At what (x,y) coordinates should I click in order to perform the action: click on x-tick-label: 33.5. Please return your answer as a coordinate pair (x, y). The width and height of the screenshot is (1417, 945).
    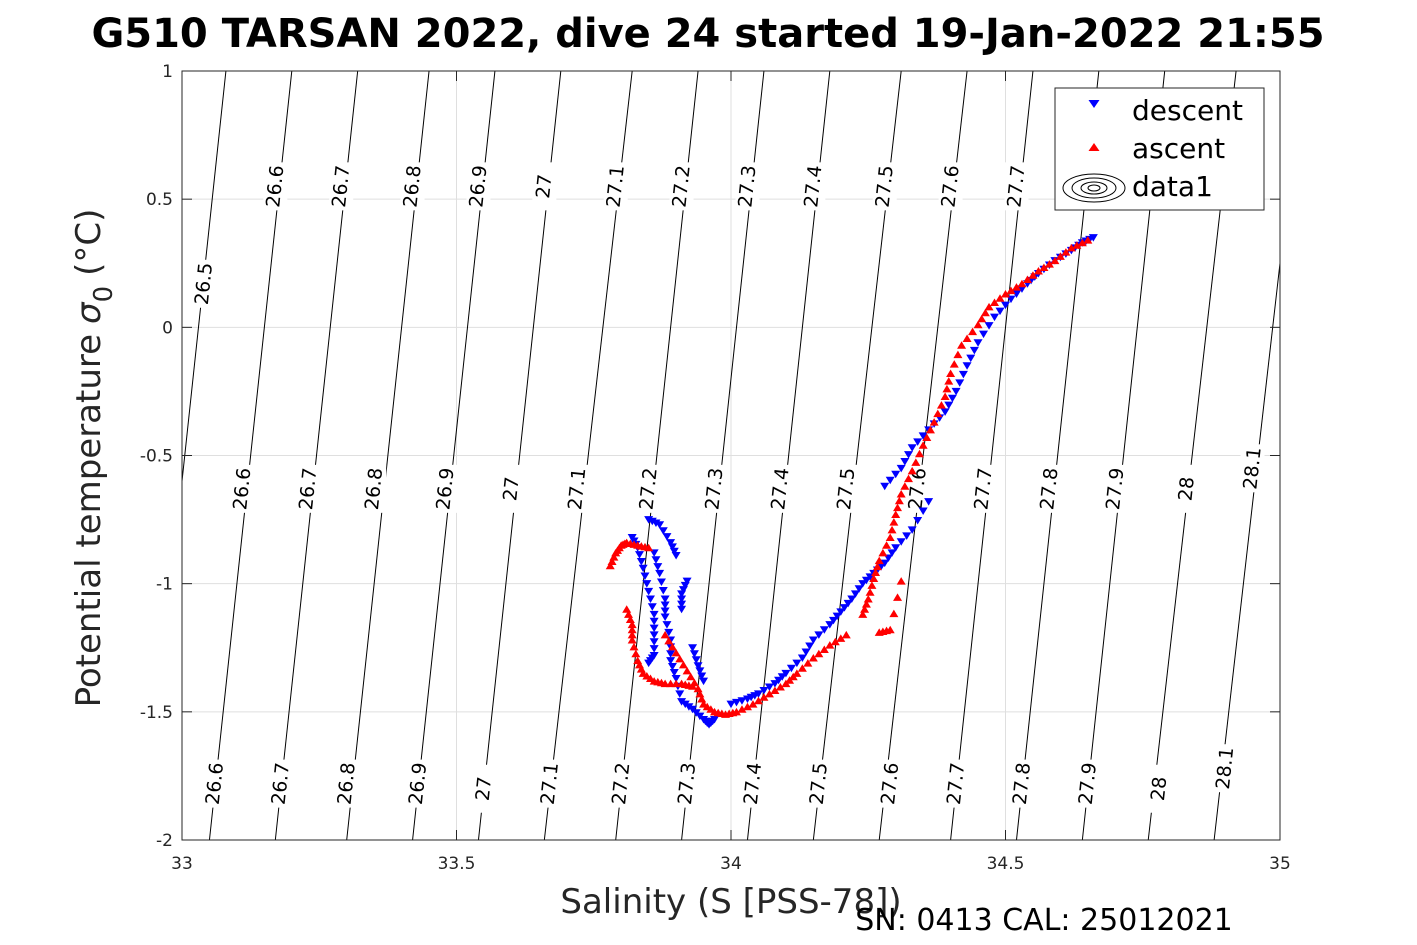
    Looking at the image, I should click on (457, 864).